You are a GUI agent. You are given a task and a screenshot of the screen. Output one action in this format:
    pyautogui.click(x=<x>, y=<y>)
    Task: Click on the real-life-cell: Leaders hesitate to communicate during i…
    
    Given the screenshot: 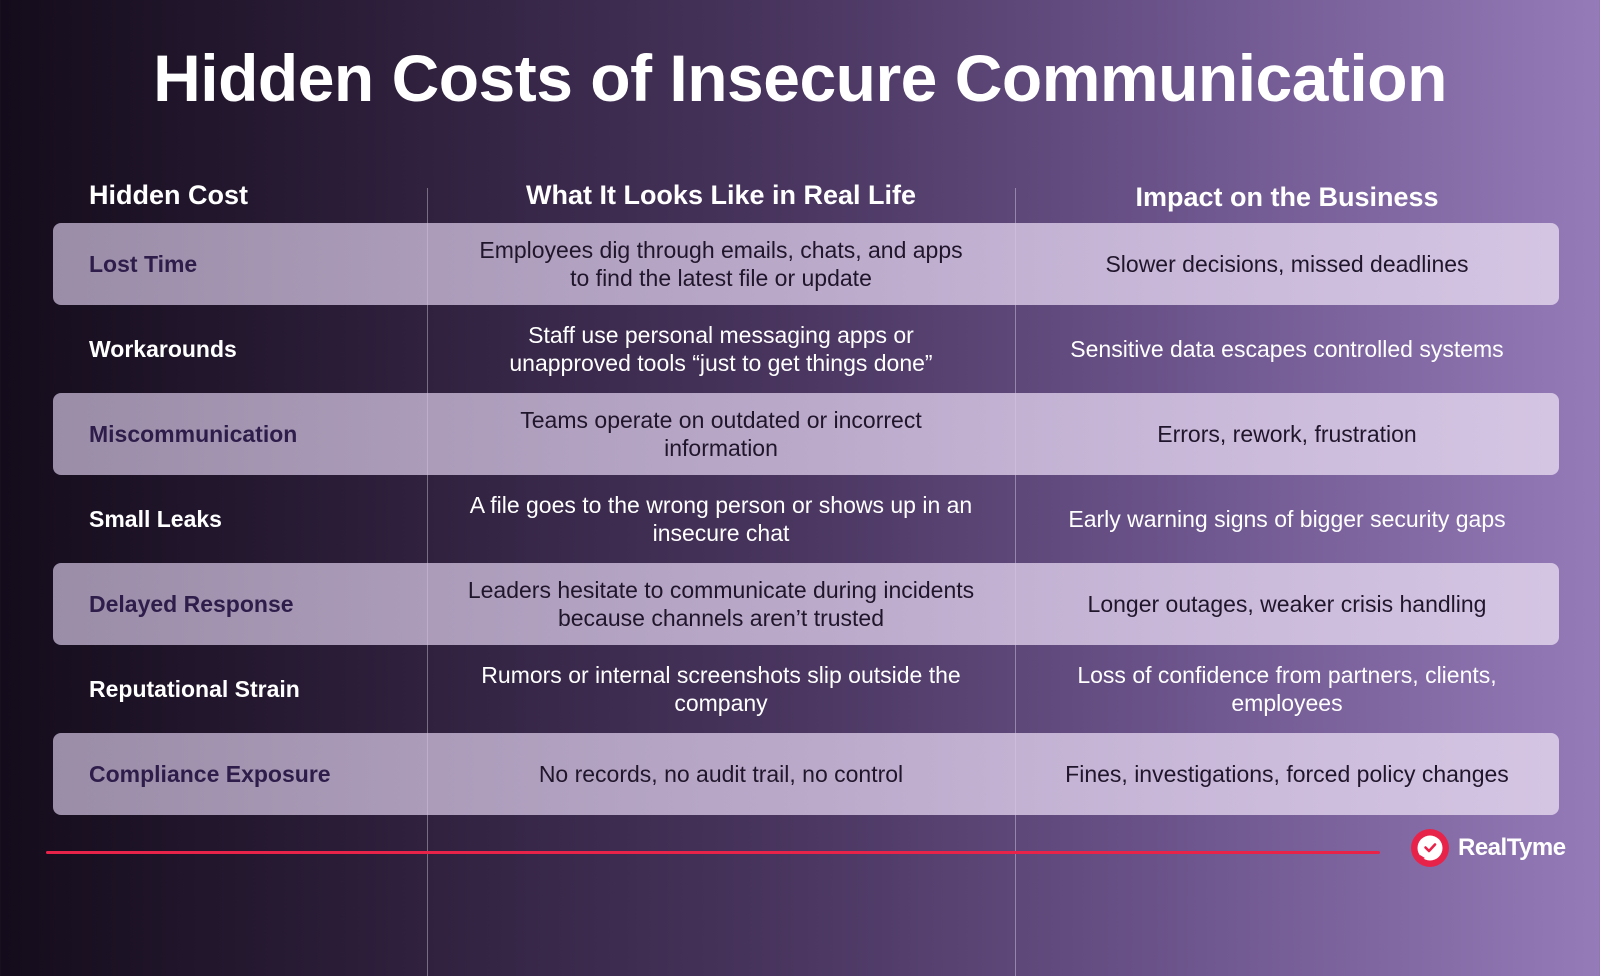 What is the action you would take?
    pyautogui.click(x=721, y=604)
    